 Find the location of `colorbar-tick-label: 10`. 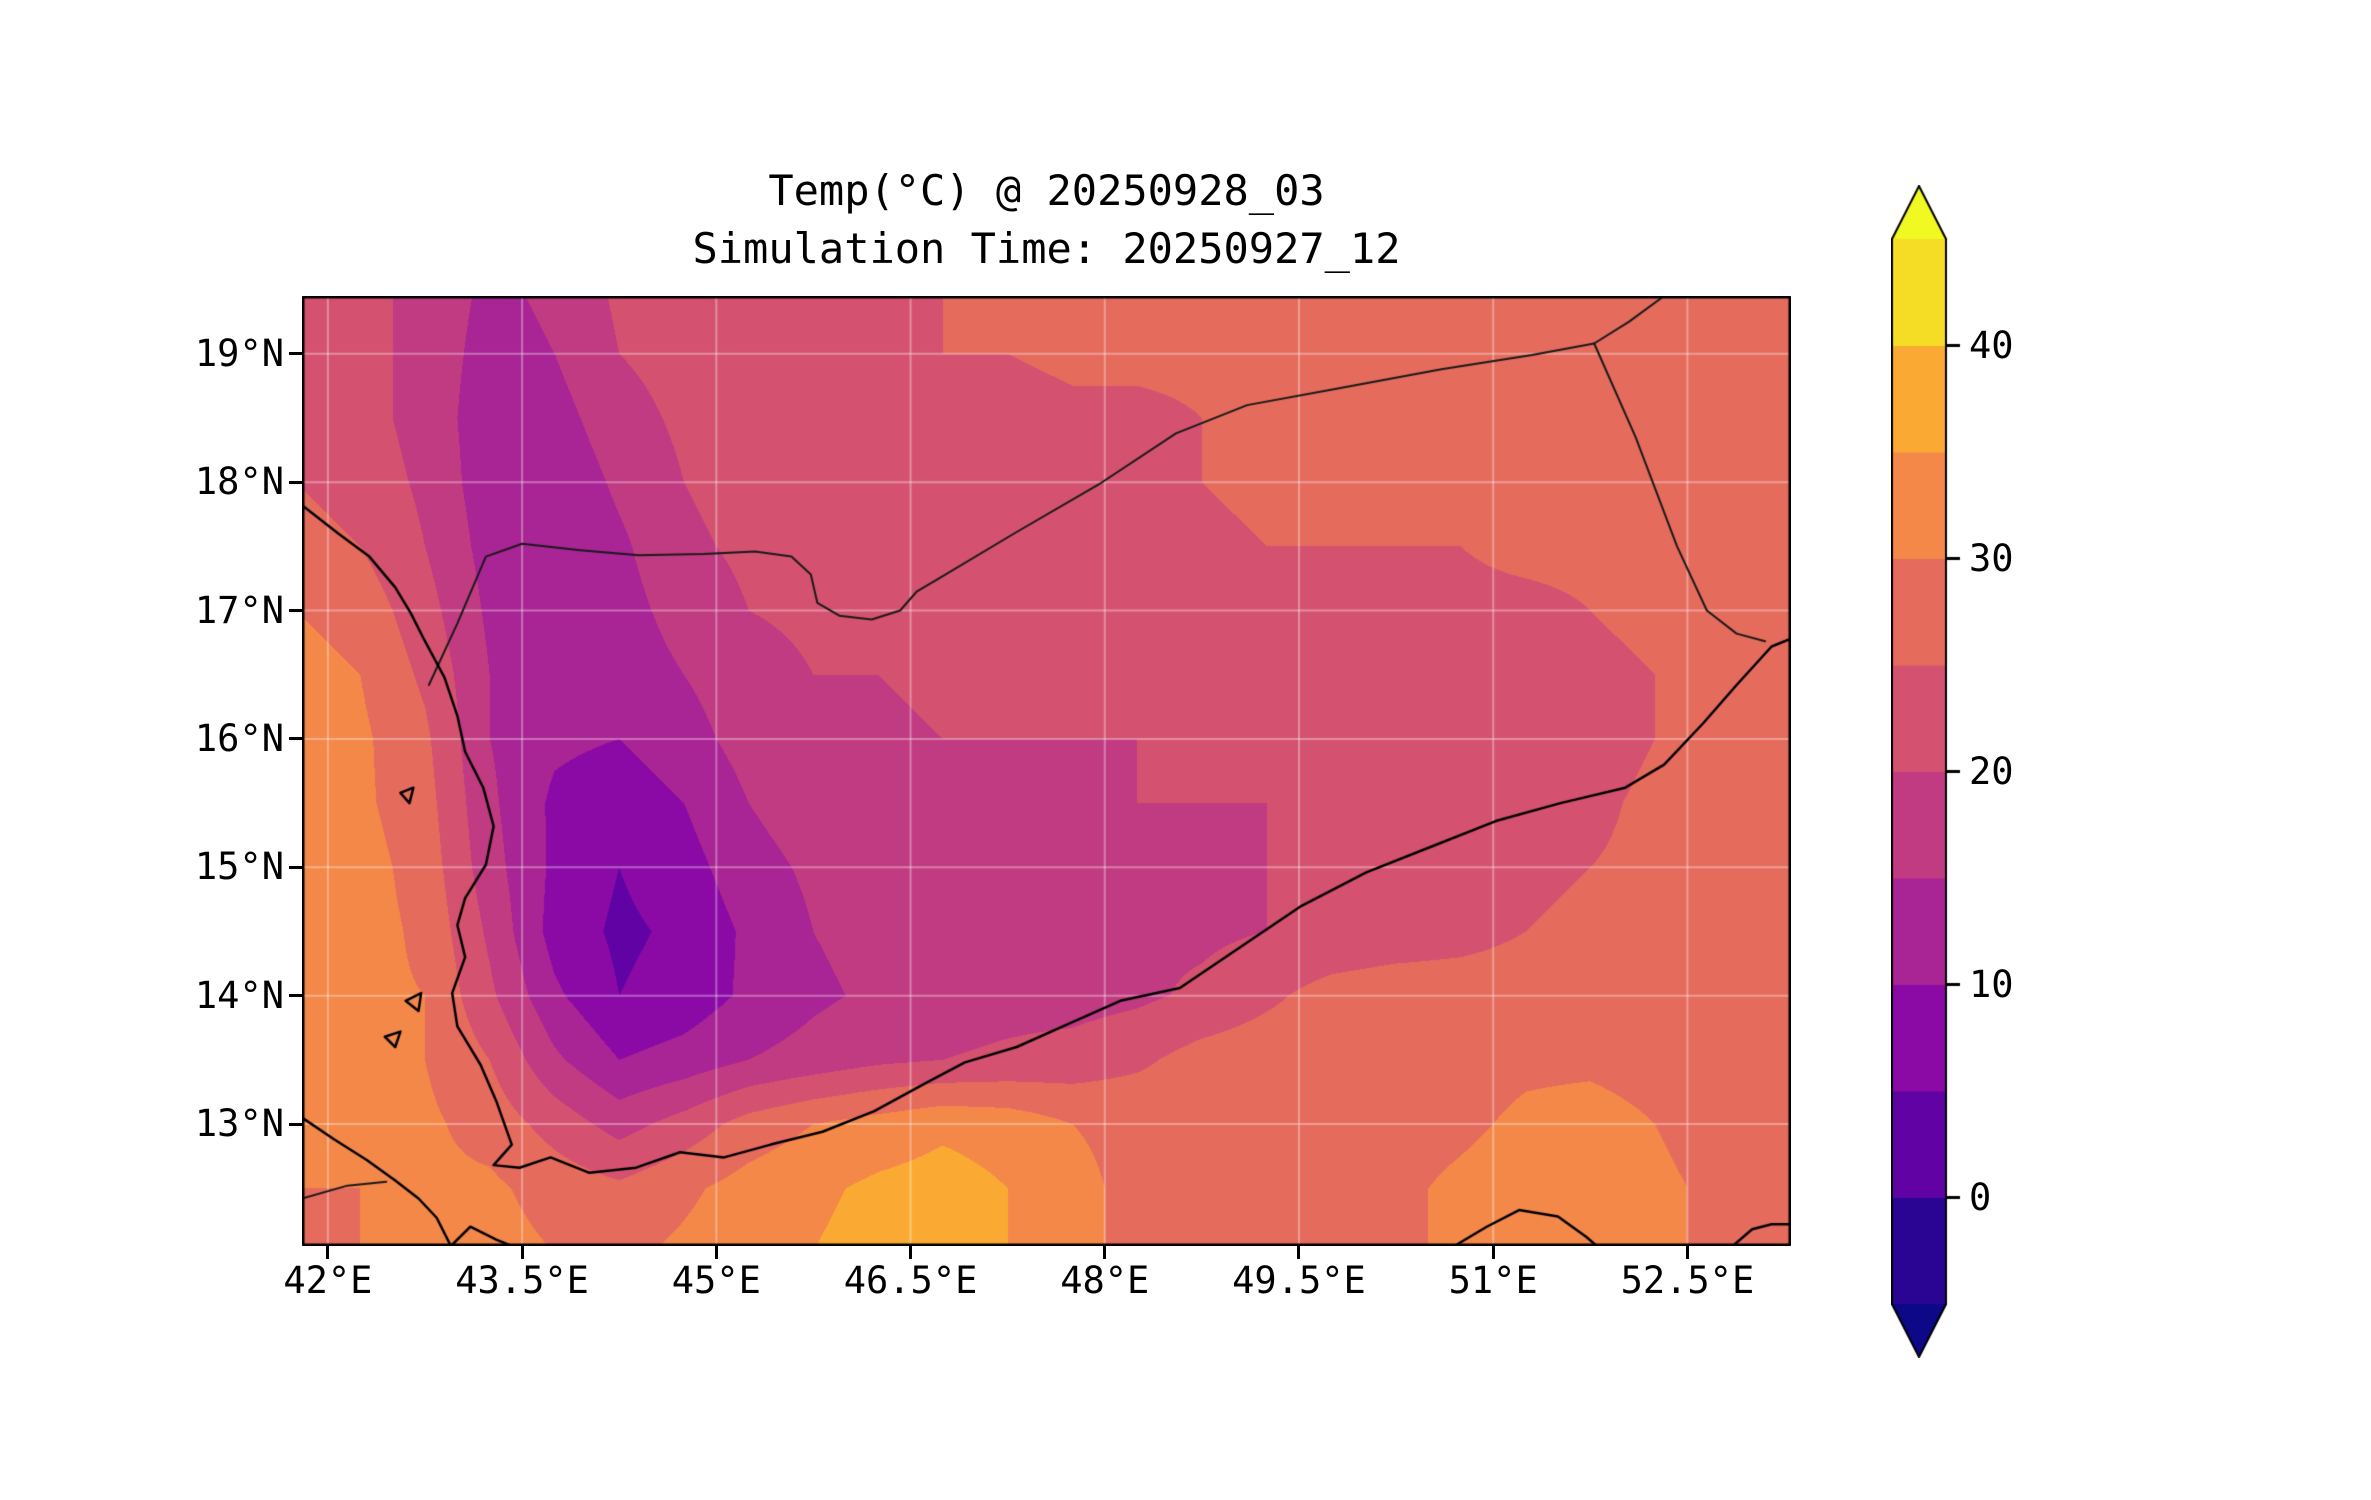

colorbar-tick-label: 10 is located at coordinates (1991, 984).